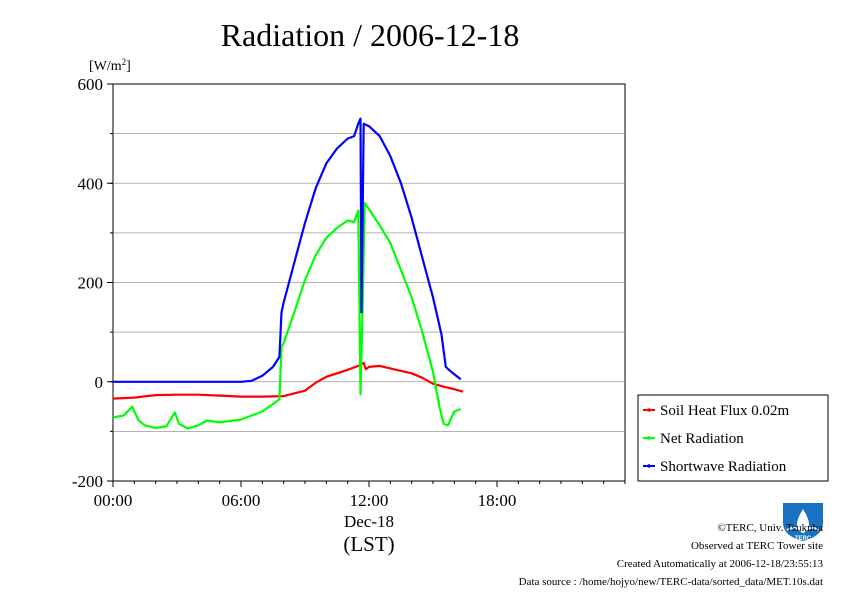 This screenshot has height=595, width=842. Describe the element at coordinates (288, 380) in the screenshot. I see `series-line` at that location.